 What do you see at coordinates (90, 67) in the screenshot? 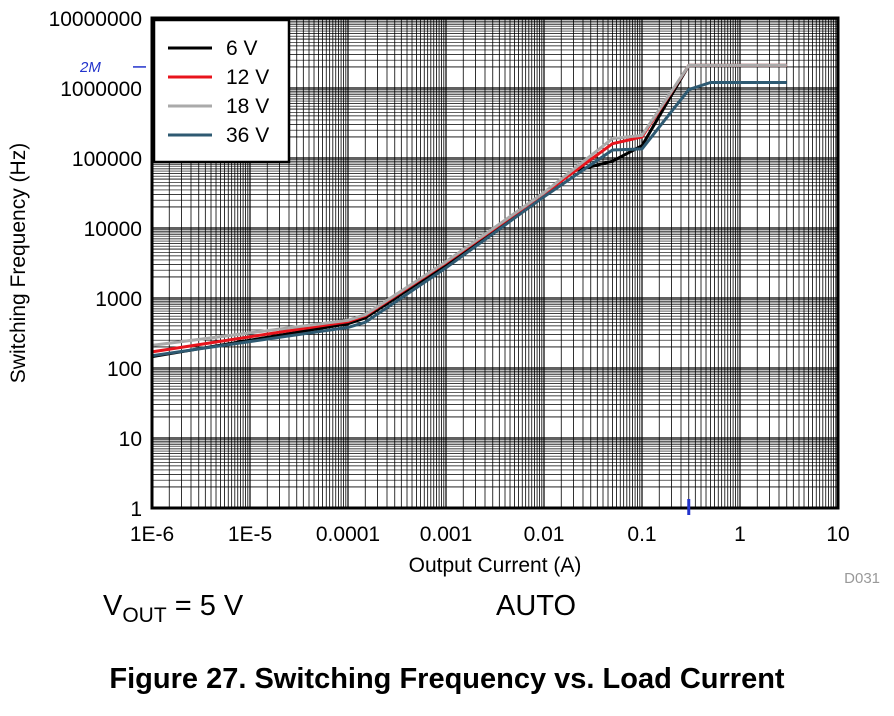
I see `annotation-2m: 2M` at bounding box center [90, 67].